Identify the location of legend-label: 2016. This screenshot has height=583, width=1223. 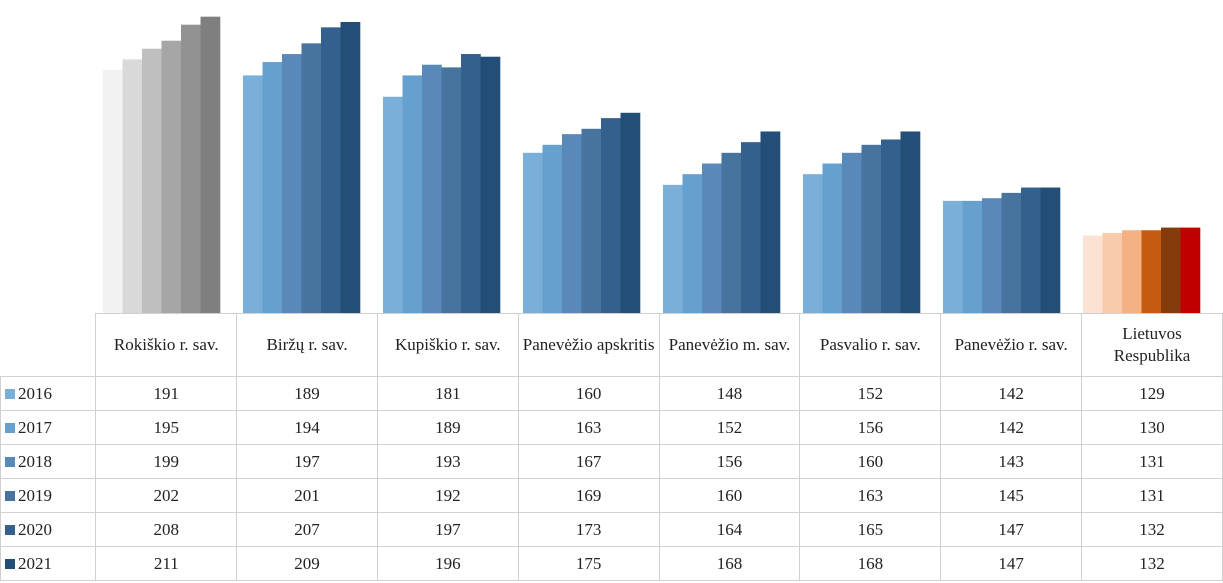
(35, 393).